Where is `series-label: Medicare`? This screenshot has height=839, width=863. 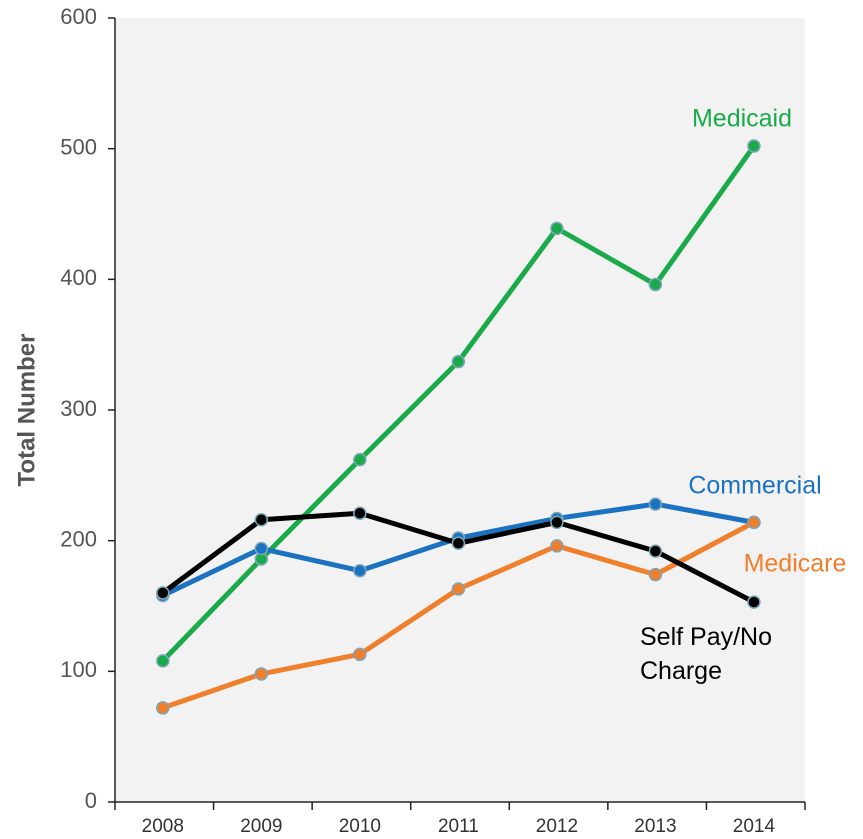
series-label: Medicare is located at coordinates (795, 564).